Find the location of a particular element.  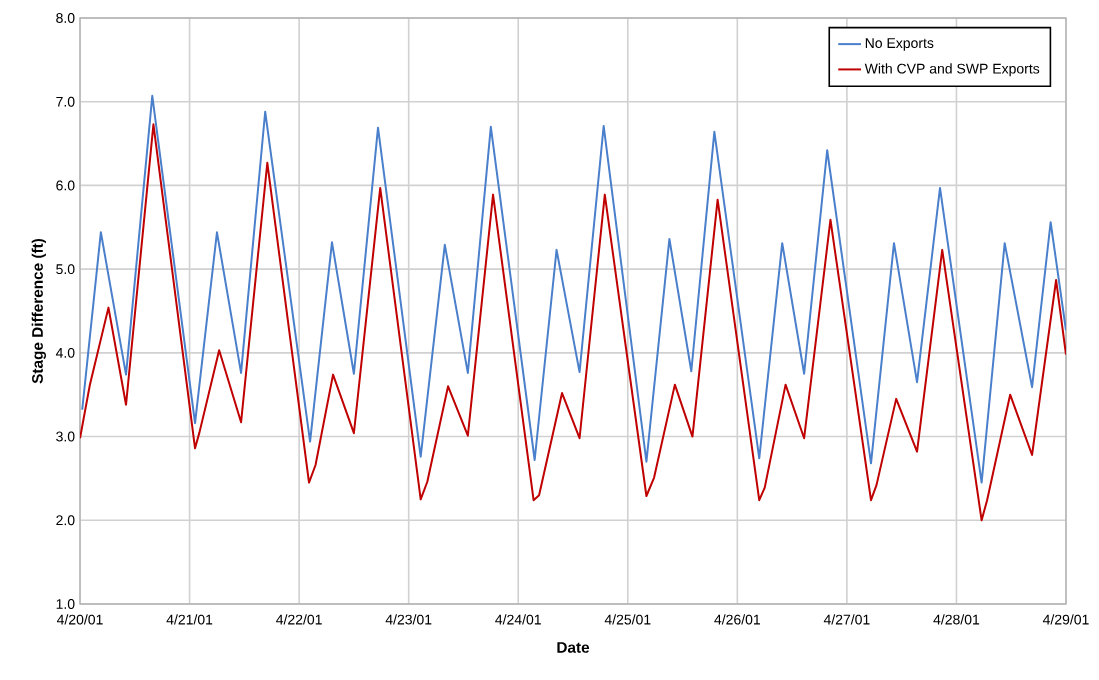

x-tick-label: 4/24/01 is located at coordinates (518, 619).